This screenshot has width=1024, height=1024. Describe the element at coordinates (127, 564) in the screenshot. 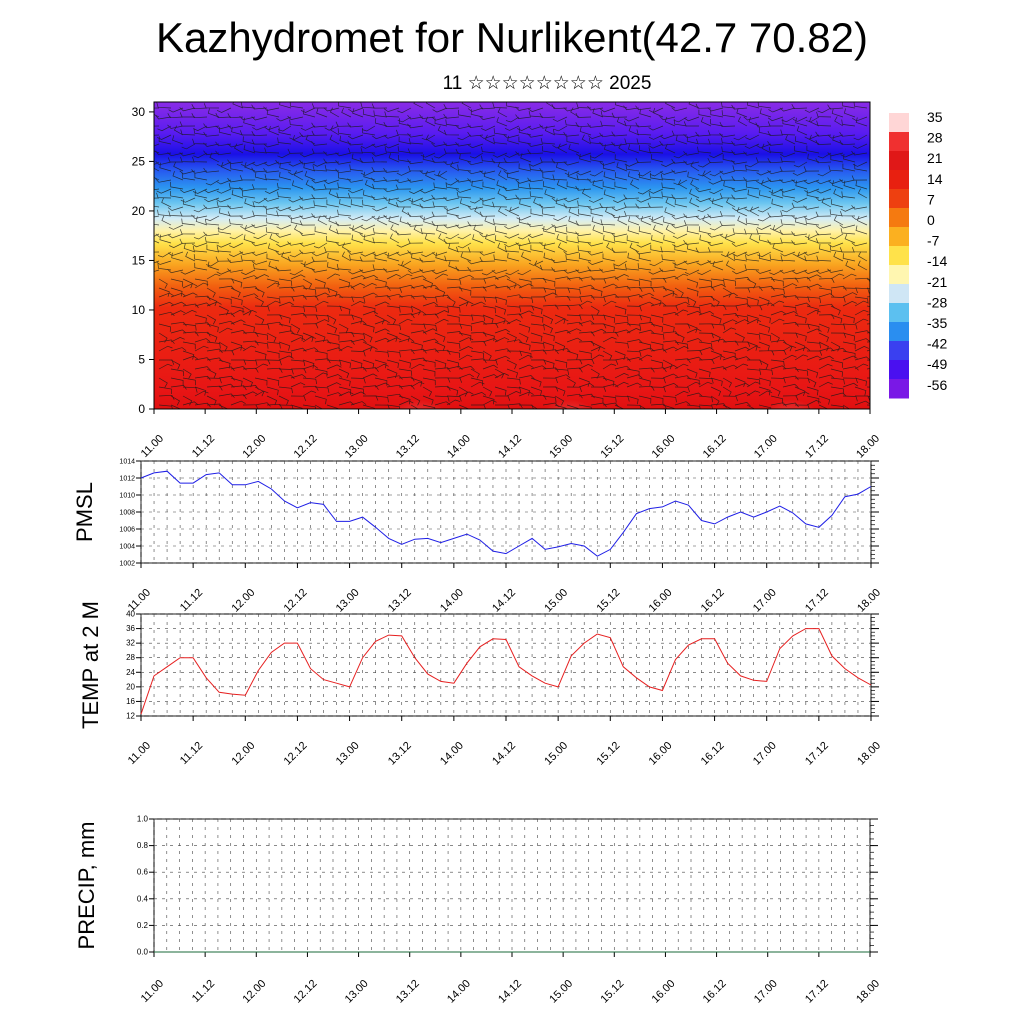

I see `y-tick-label: 1002` at that location.